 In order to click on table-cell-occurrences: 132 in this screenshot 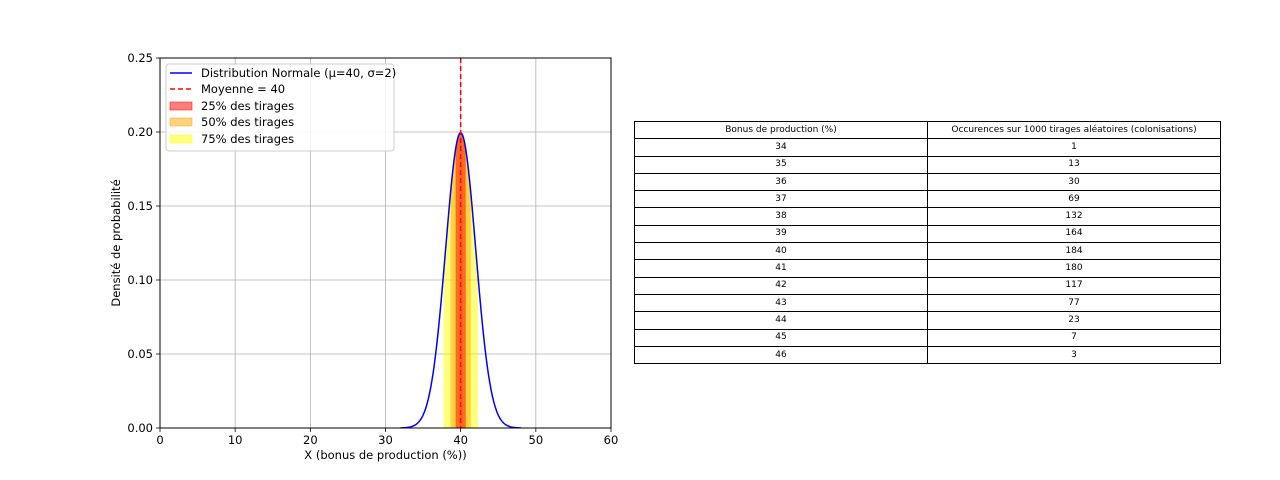, I will do `click(1074, 216)`.